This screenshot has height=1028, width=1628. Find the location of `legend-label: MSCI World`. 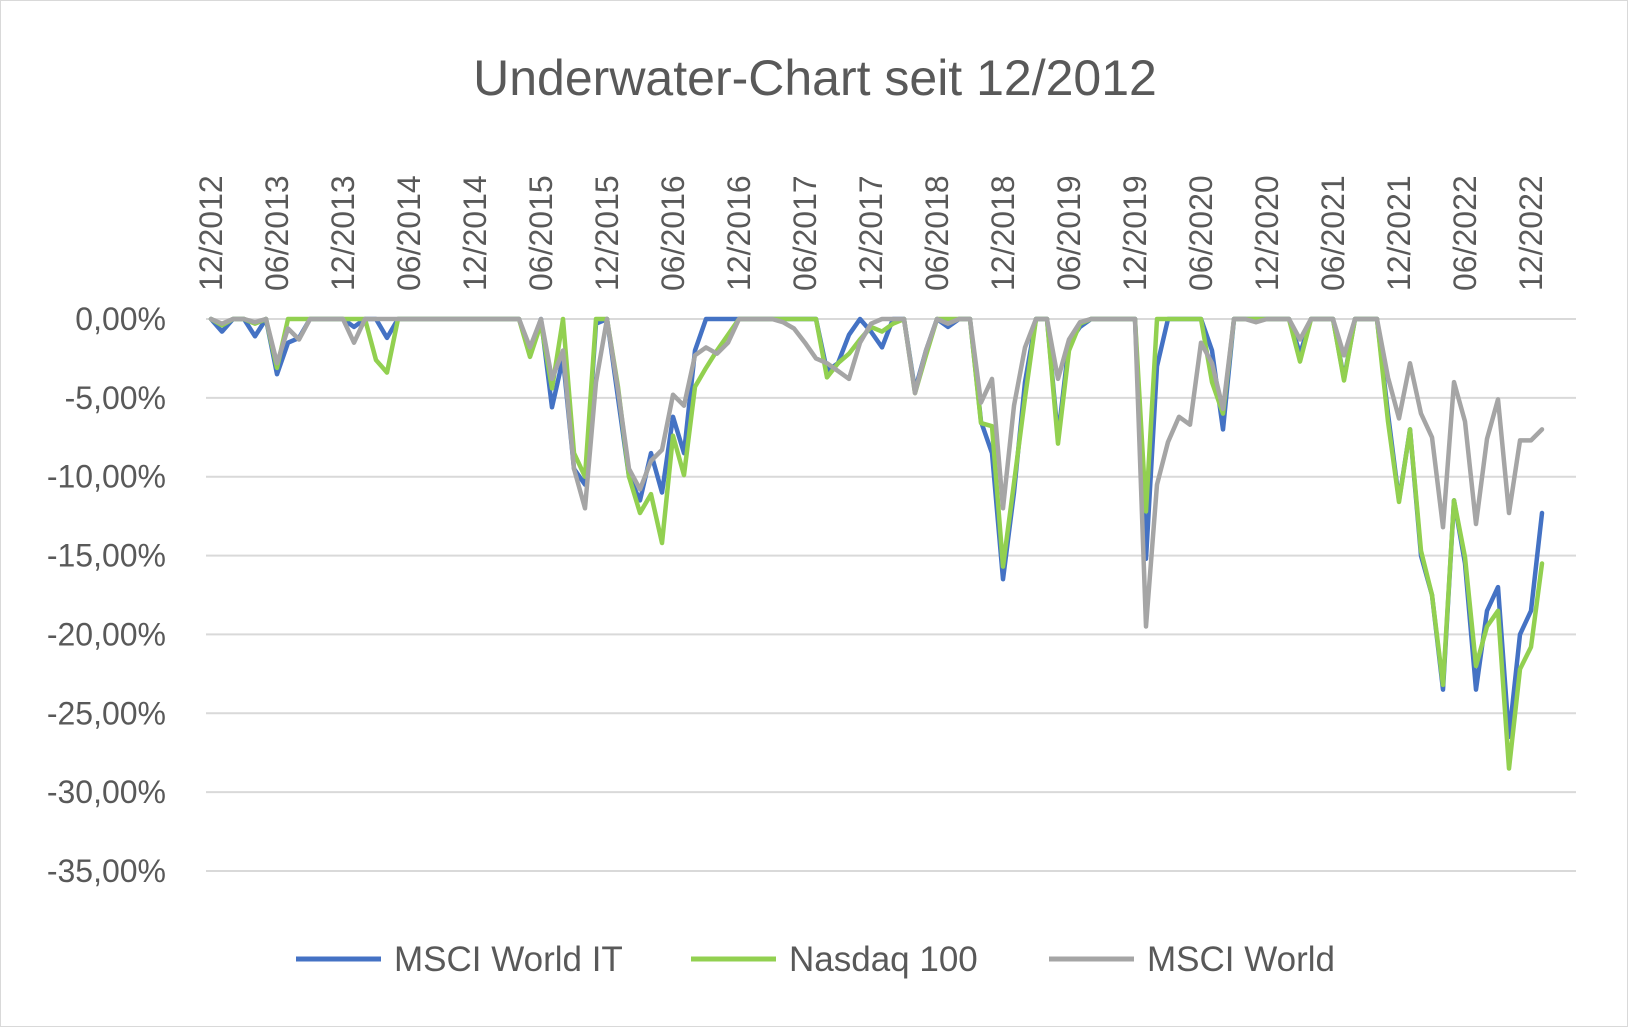

legend-label: MSCI World is located at coordinates (1241, 959).